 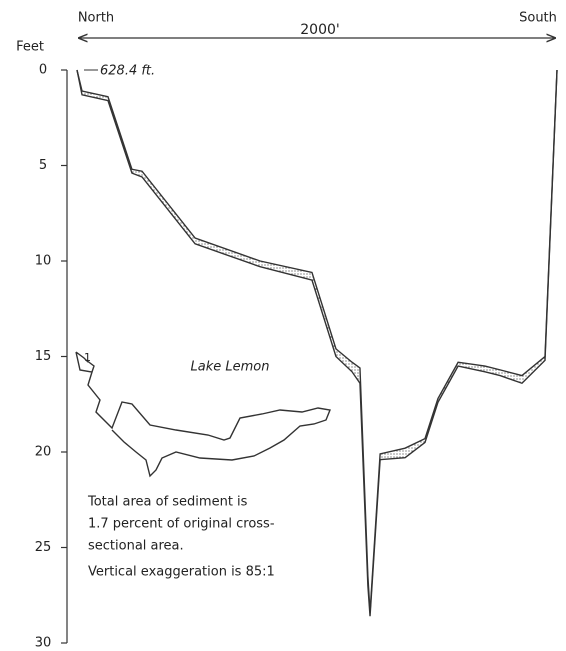 What do you see at coordinates (230, 367) in the screenshot?
I see `map-label: Lake Lemon` at bounding box center [230, 367].